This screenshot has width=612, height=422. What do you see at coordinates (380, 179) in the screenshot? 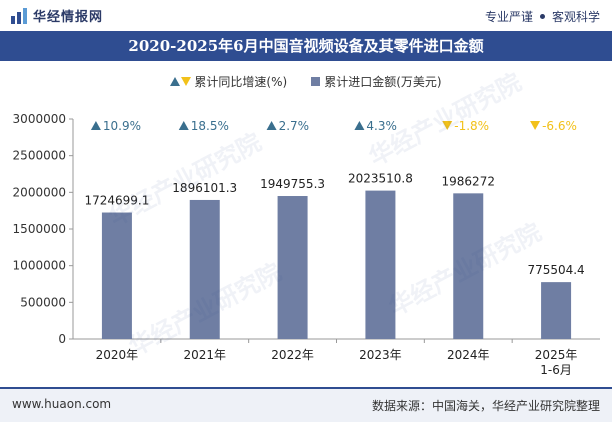
I see `bar-value-label: 2023510.8` at bounding box center [380, 179].